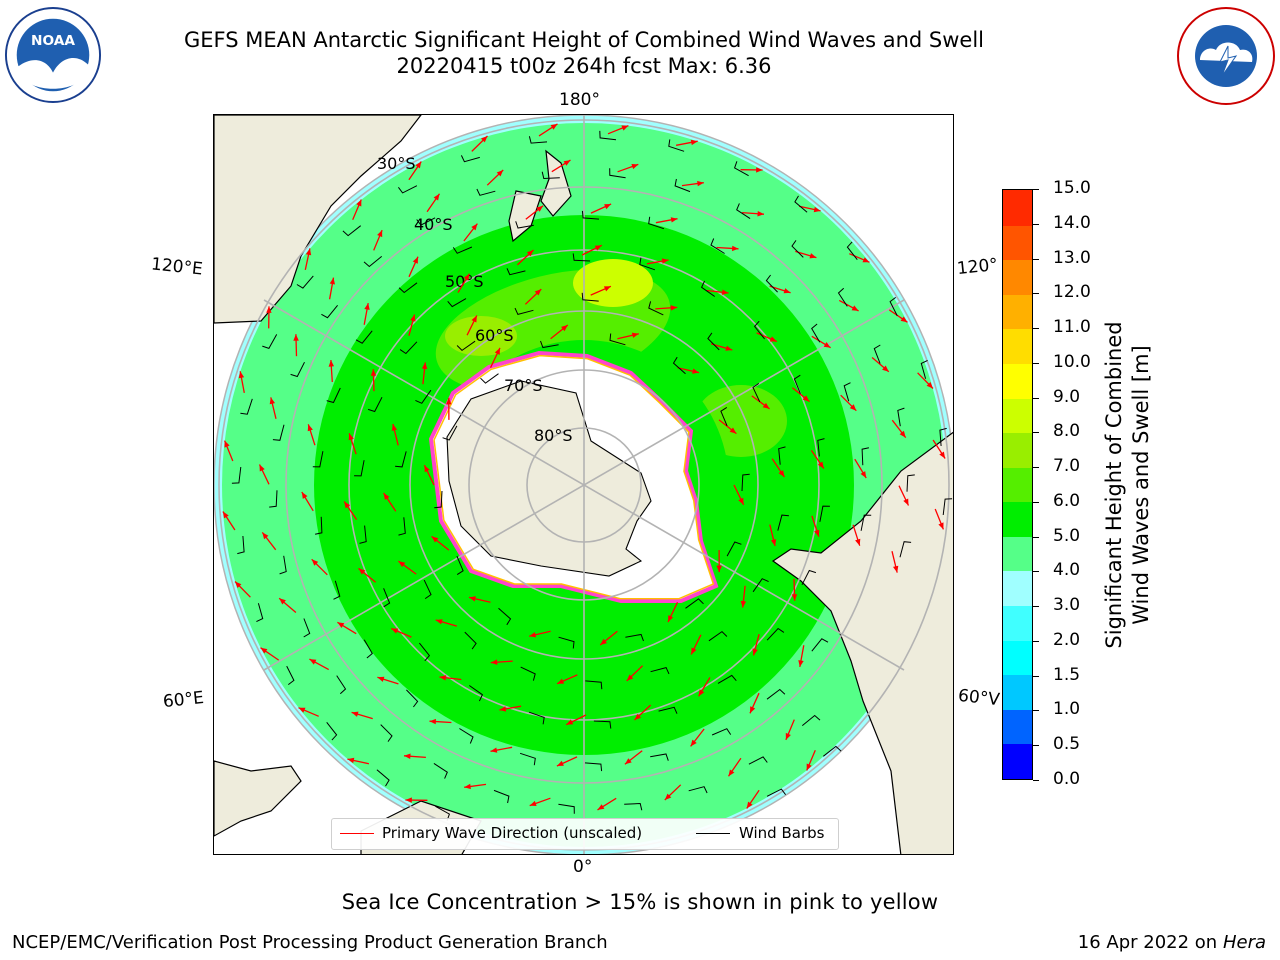 The image size is (1280, 960). I want to click on footer-date: 16 Apr 2022 on Hera, so click(1172, 942).